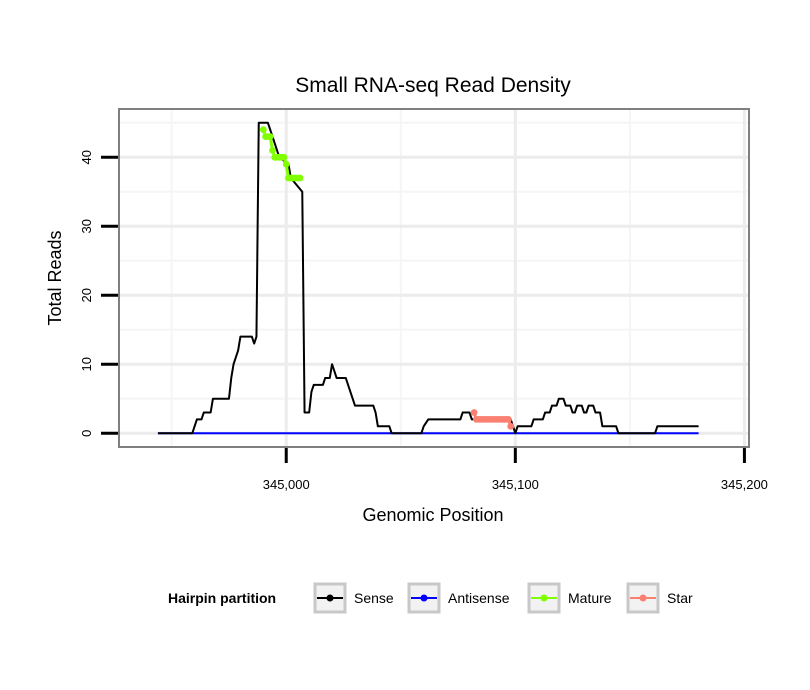 This screenshot has width=810, height=690. I want to click on x-tick-label: 345,000, so click(286, 484).